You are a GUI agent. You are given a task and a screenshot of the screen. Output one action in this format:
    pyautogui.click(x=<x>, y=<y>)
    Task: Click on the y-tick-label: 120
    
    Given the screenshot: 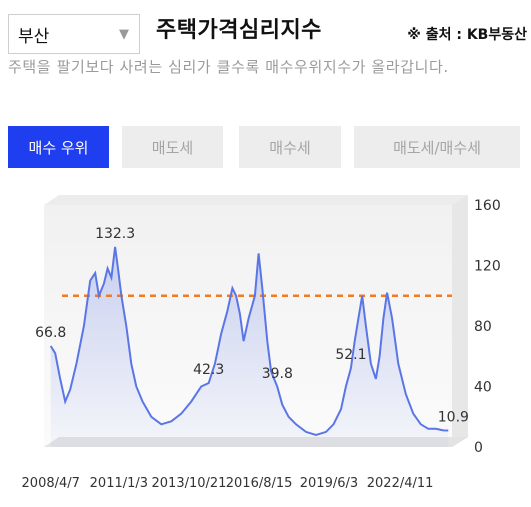 What is the action you would take?
    pyautogui.click(x=487, y=267)
    